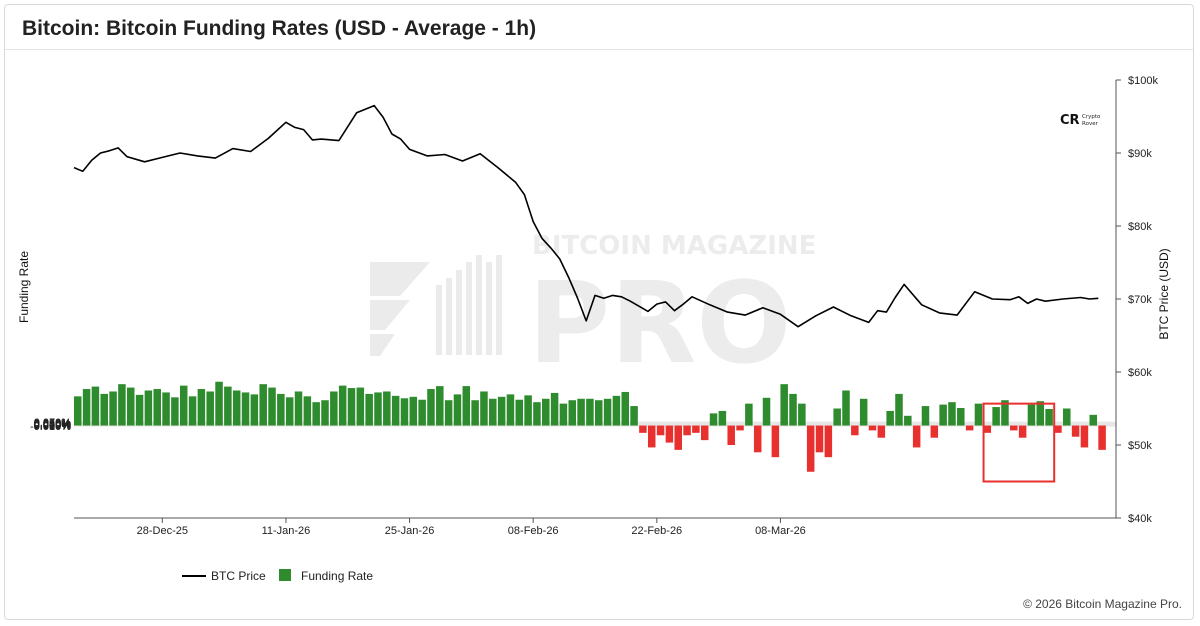  Describe the element at coordinates (410, 531) in the screenshot. I see `x-tick-label: 25-Jan-26` at that location.